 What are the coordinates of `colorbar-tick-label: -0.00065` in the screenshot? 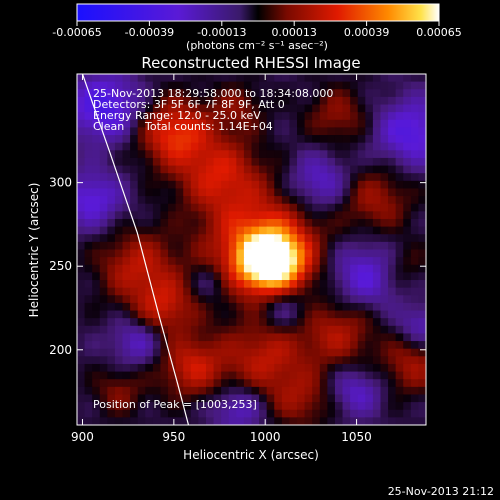 It's located at (76, 32).